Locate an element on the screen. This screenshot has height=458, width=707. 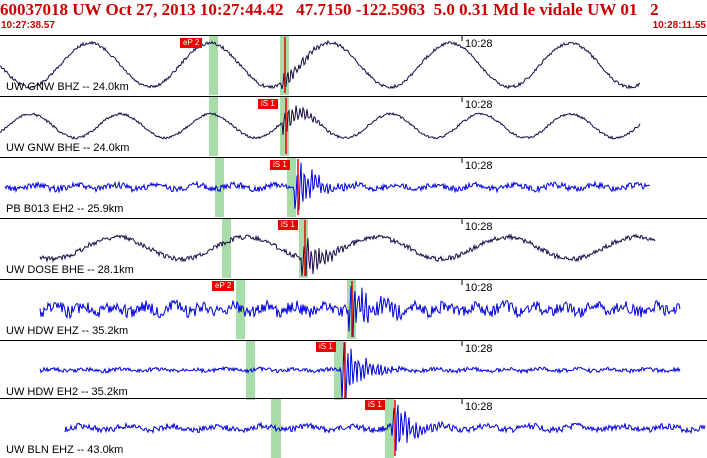
channel-label: UW HDW EHZ -- 35.2km is located at coordinates (67, 331).